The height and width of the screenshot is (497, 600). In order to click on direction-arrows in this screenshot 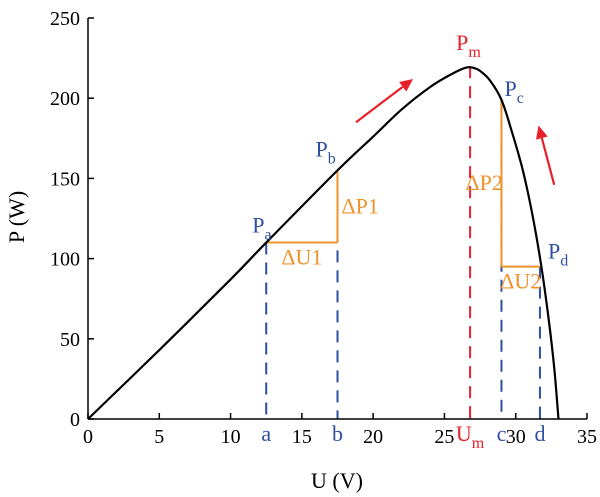, I will do `click(455, 132)`.